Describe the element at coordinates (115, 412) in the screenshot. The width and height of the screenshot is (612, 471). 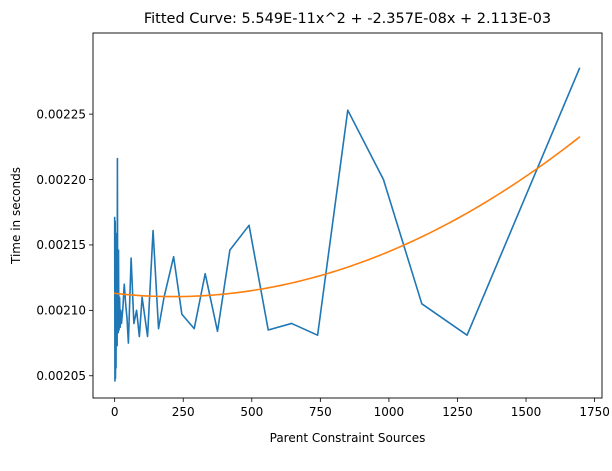
I see `x-tick-label: 0` at that location.